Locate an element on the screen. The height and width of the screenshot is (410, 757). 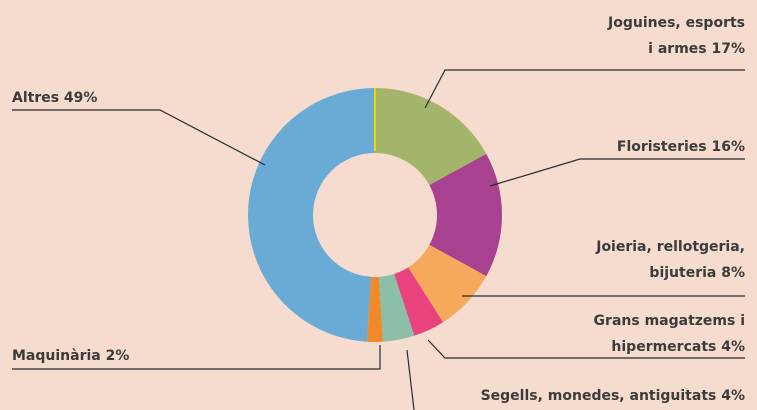
slice-label: Segells, monedes, antiguitats 4% is located at coordinates (613, 396).